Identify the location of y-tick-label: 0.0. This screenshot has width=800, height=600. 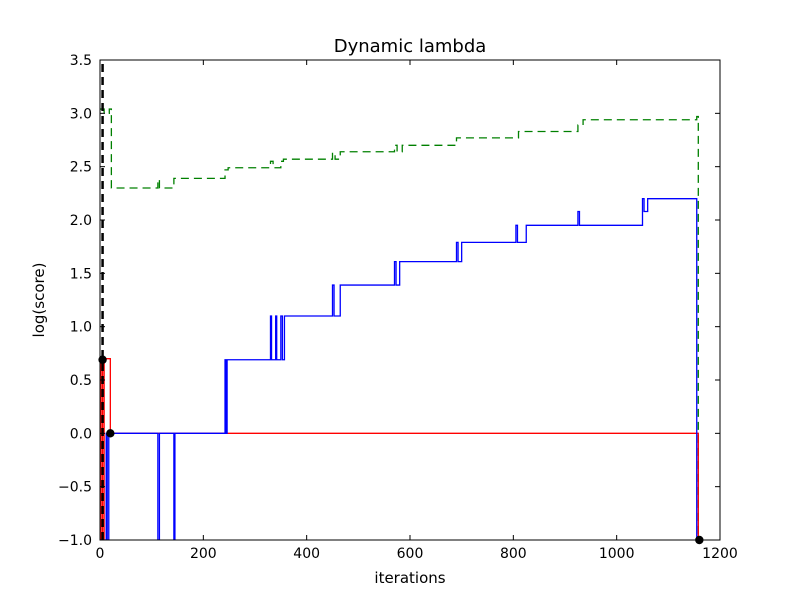
(81, 434).